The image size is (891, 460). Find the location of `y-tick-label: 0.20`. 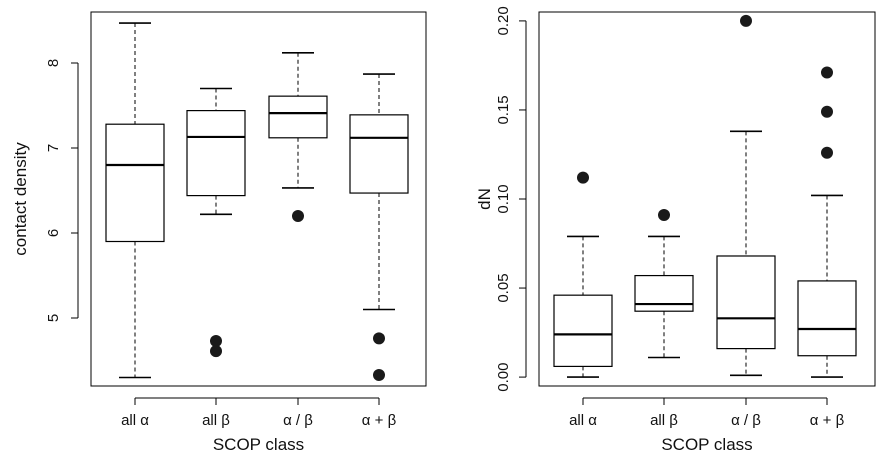

y-tick-label: 0.20 is located at coordinates (503, 20).